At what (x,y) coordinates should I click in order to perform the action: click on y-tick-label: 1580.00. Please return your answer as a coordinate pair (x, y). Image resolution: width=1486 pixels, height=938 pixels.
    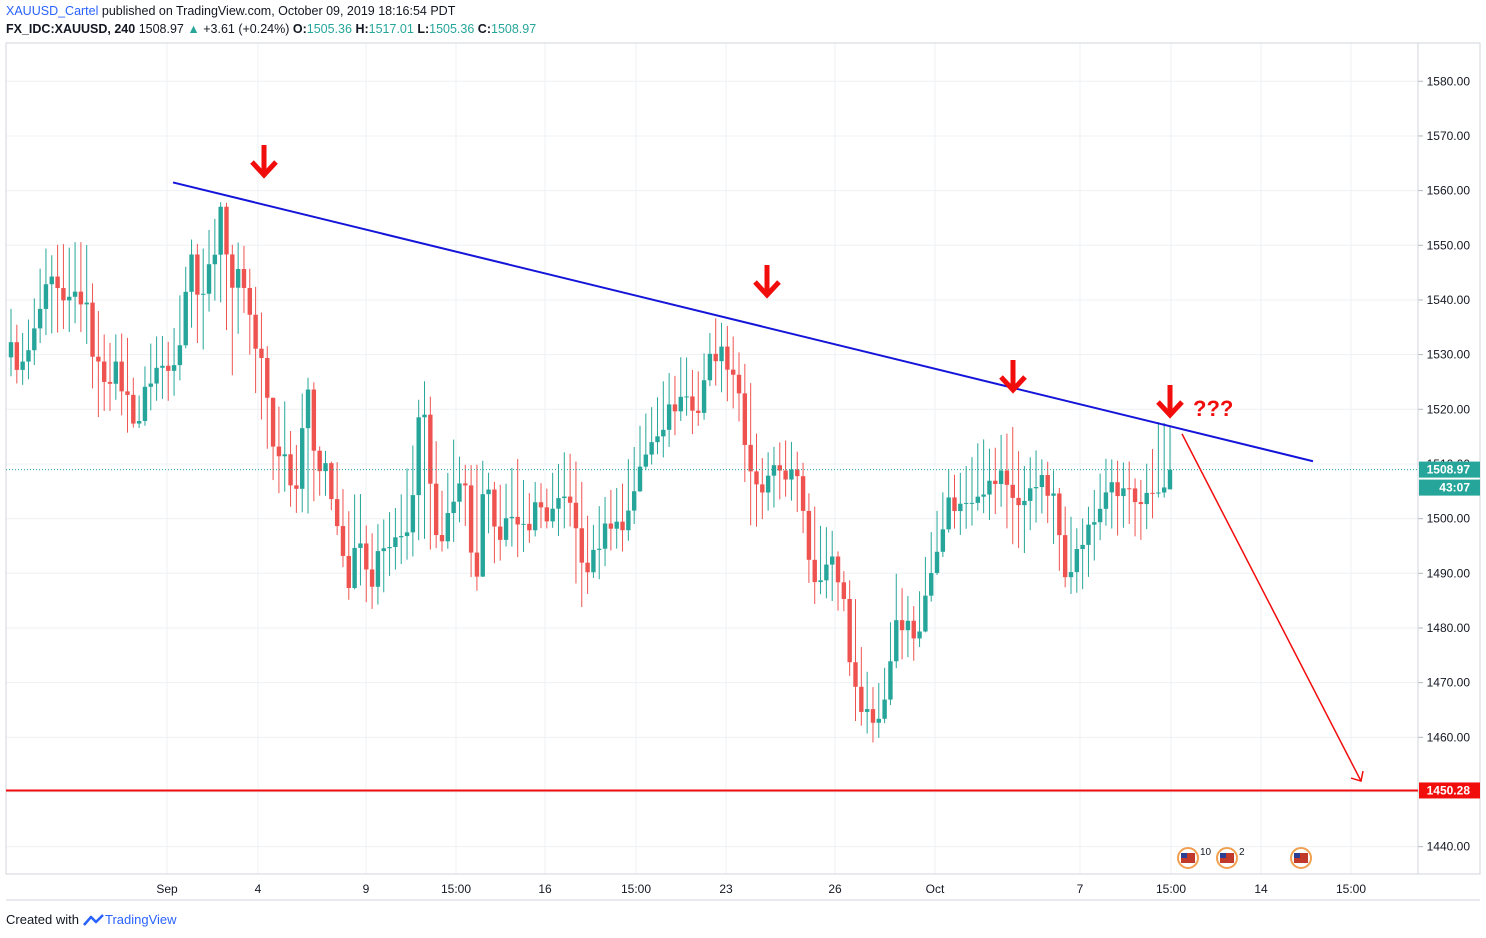
    Looking at the image, I should click on (1449, 81).